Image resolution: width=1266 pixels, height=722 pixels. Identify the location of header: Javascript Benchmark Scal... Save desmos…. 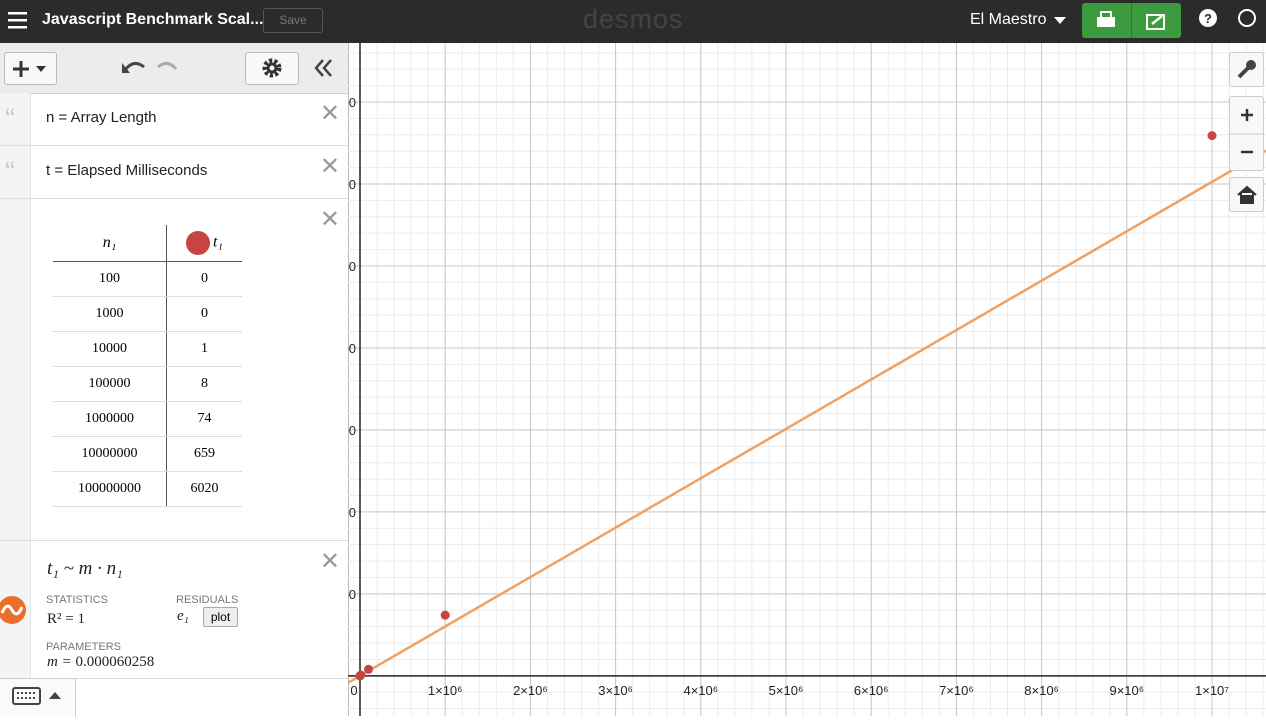
(633, 21).